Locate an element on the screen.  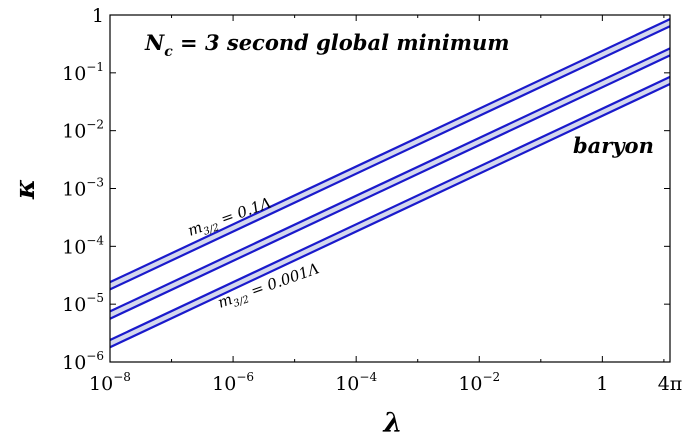
y-tick-label: 10⁻⁴ is located at coordinates (83, 245).